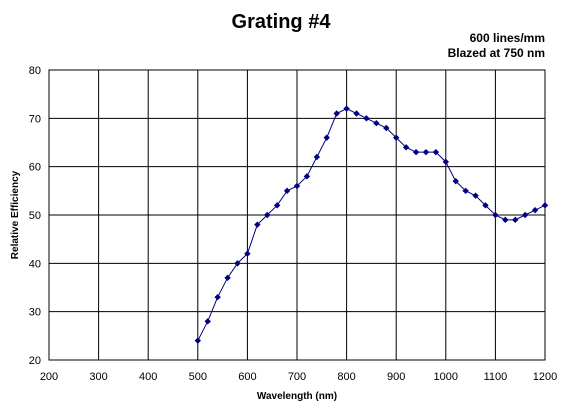 The image size is (563, 420). What do you see at coordinates (35, 168) in the screenshot?
I see `y-tick-label: 60` at bounding box center [35, 168].